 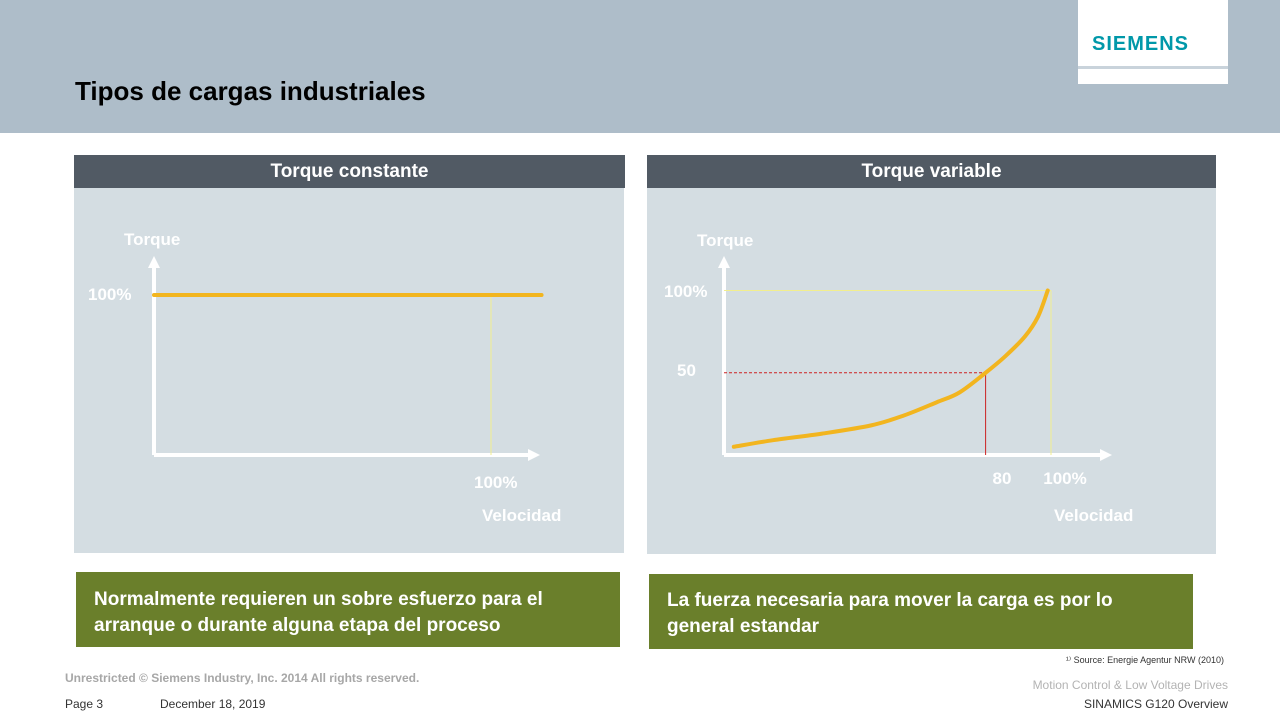 I want to click on y-tick-label: 50, so click(x=686, y=370).